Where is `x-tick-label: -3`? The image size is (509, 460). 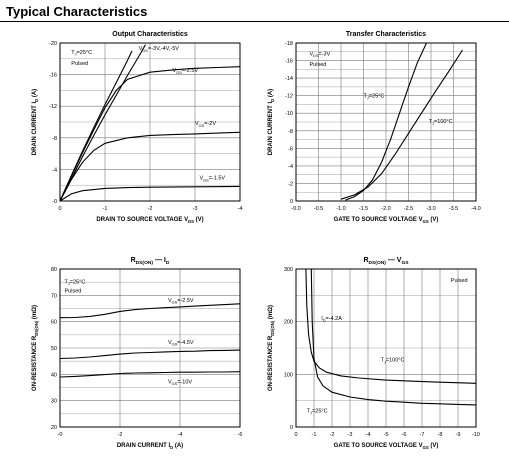 x-tick-label: -3 is located at coordinates (195, 209).